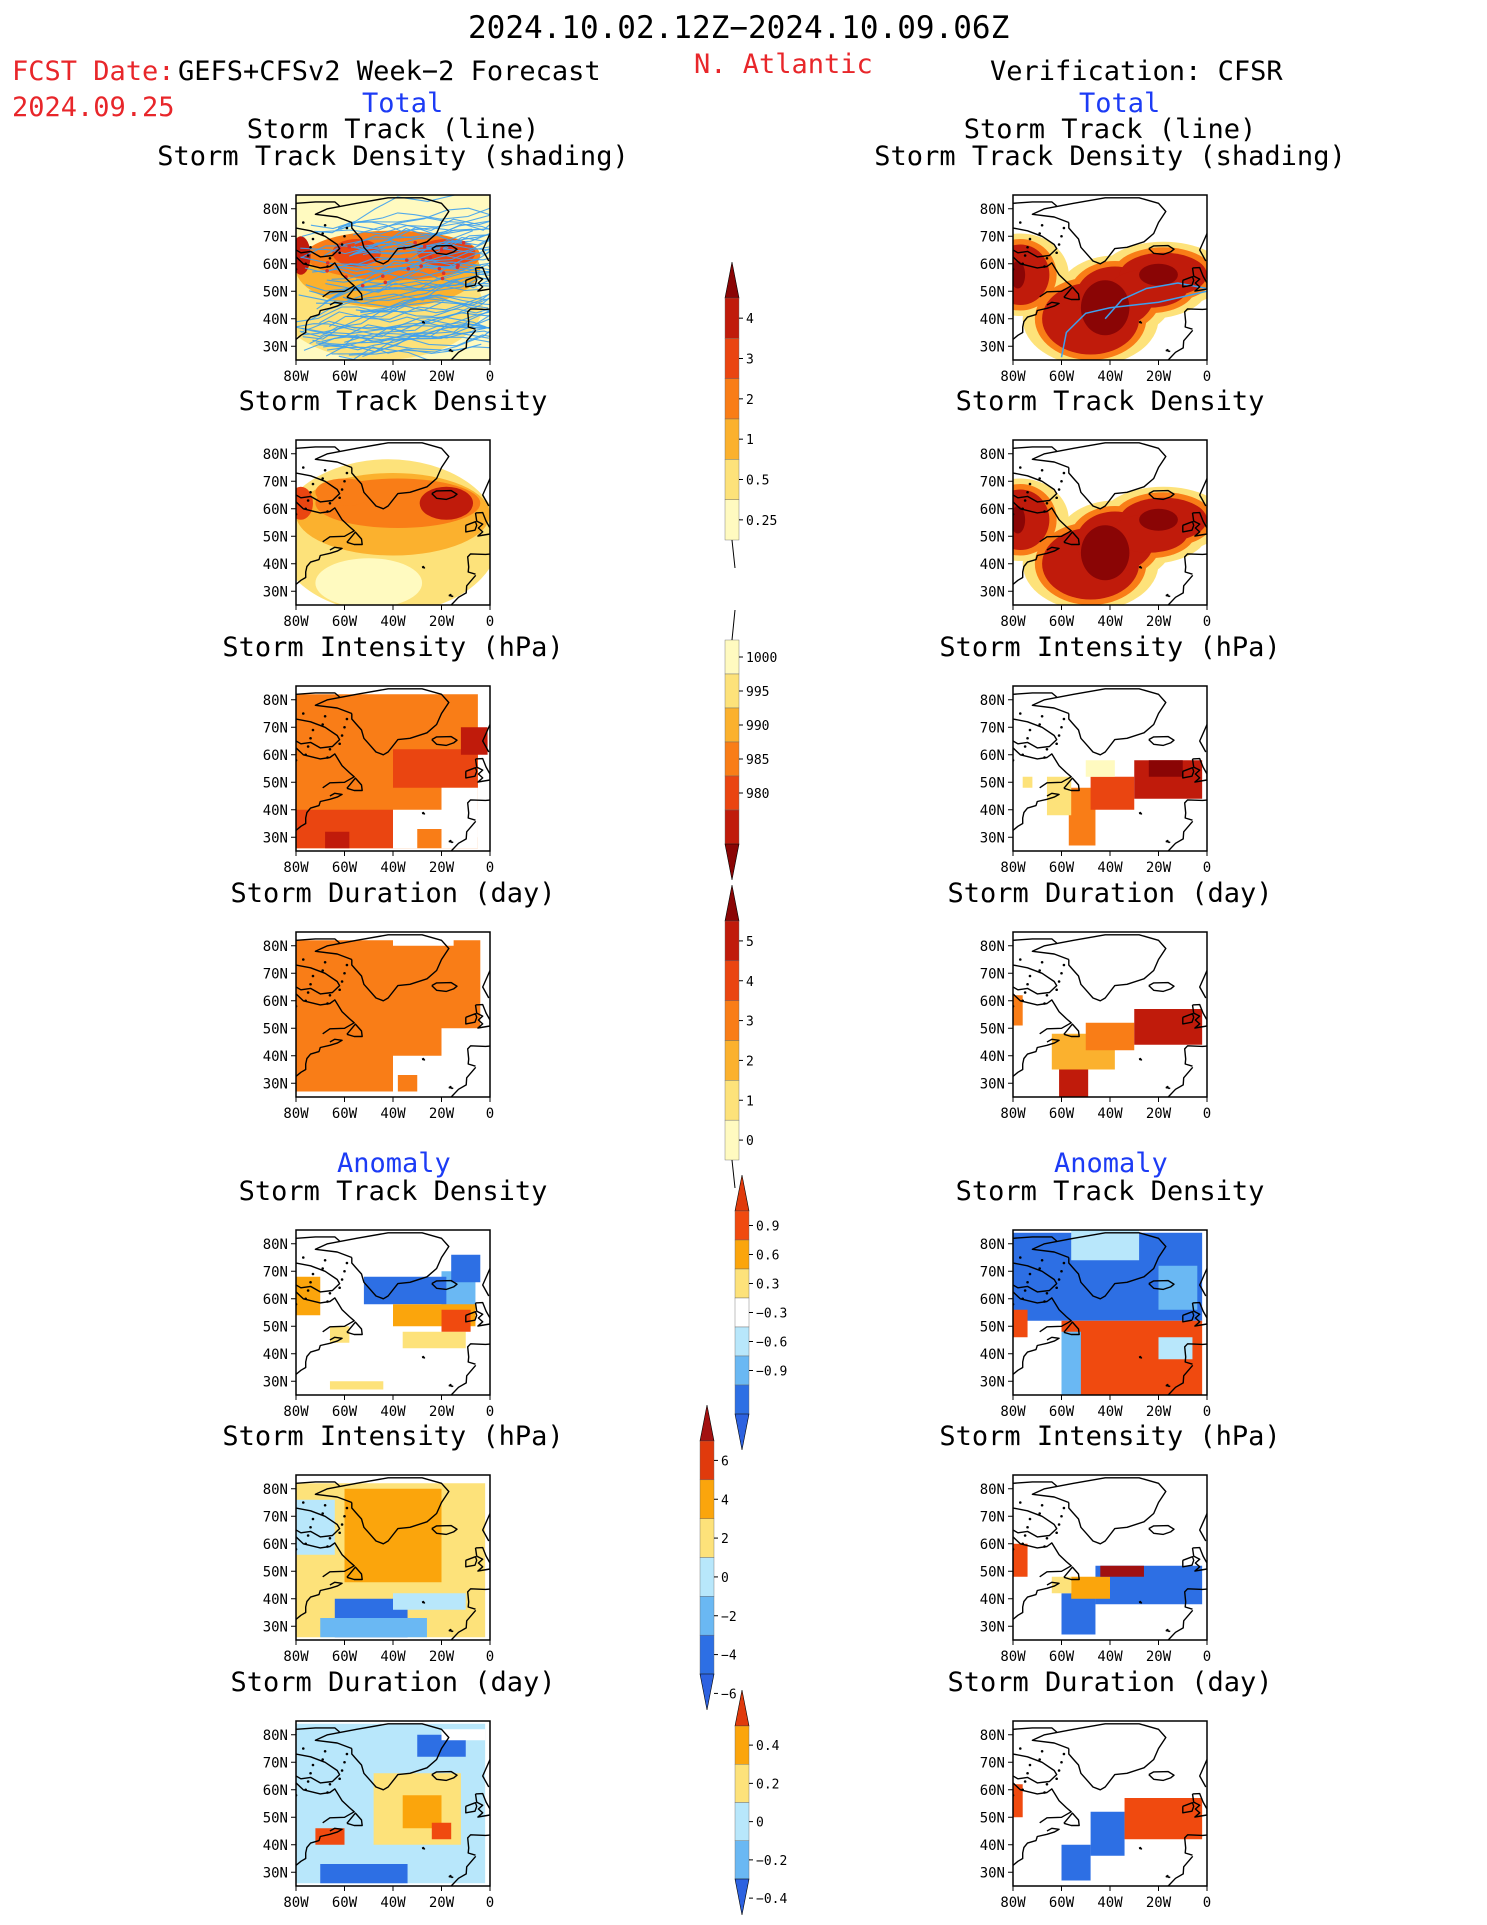 This screenshot has height=1925, width=1487. What do you see at coordinates (490, 622) in the screenshot?
I see `x-tick-label: 0` at bounding box center [490, 622].